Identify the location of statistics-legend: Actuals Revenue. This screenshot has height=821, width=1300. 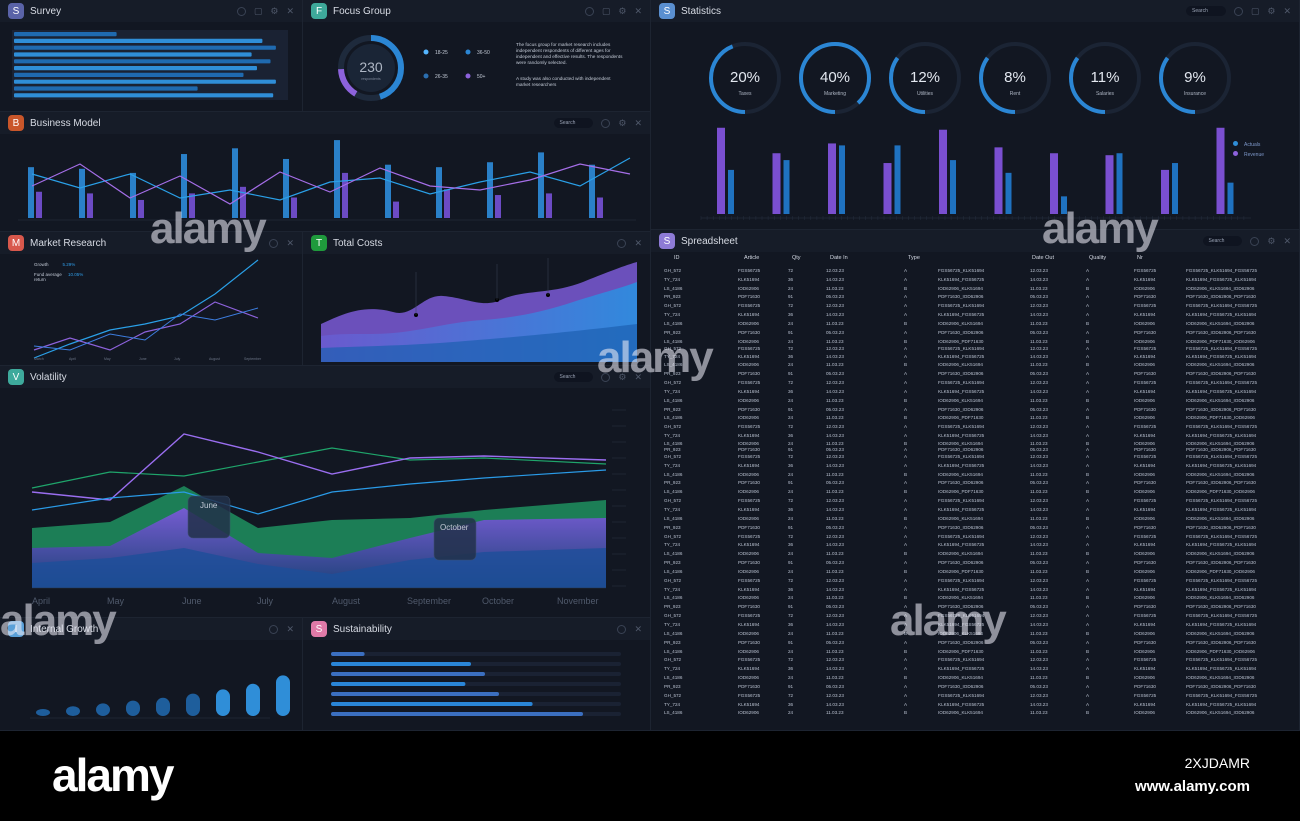
(1248, 149).